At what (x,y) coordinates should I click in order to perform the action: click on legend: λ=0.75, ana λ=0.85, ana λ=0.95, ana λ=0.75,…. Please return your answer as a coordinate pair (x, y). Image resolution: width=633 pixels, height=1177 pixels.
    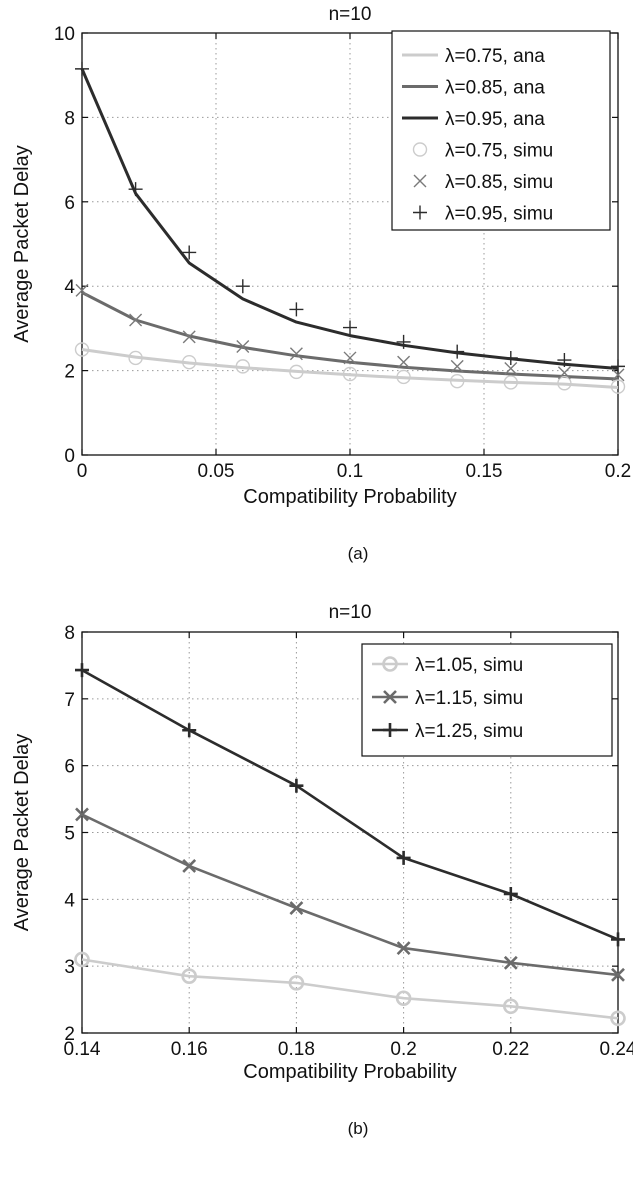
    Looking at the image, I should click on (501, 130).